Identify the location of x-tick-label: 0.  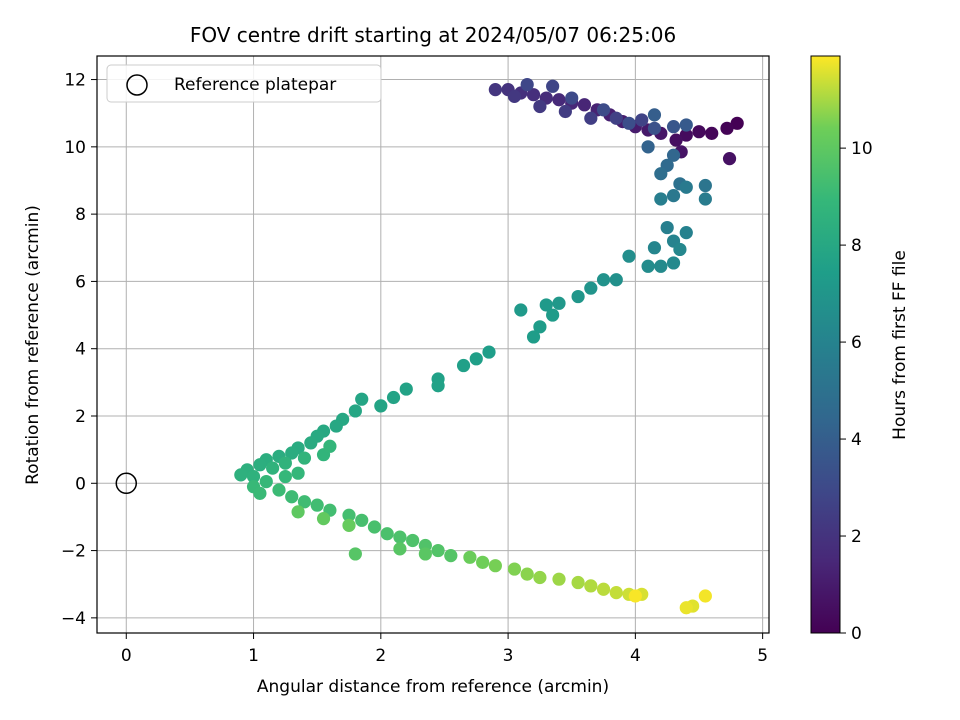
(126, 656).